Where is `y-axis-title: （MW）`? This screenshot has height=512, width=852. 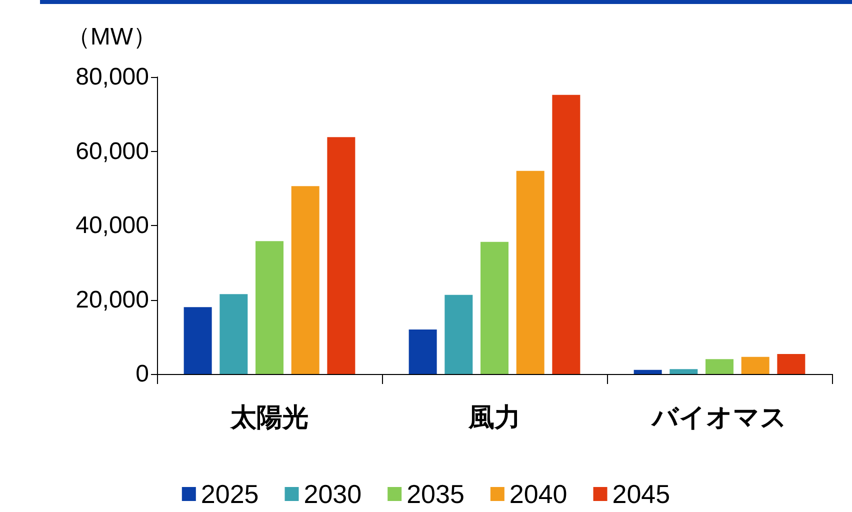
y-axis-title: （MW） is located at coordinates (111, 37).